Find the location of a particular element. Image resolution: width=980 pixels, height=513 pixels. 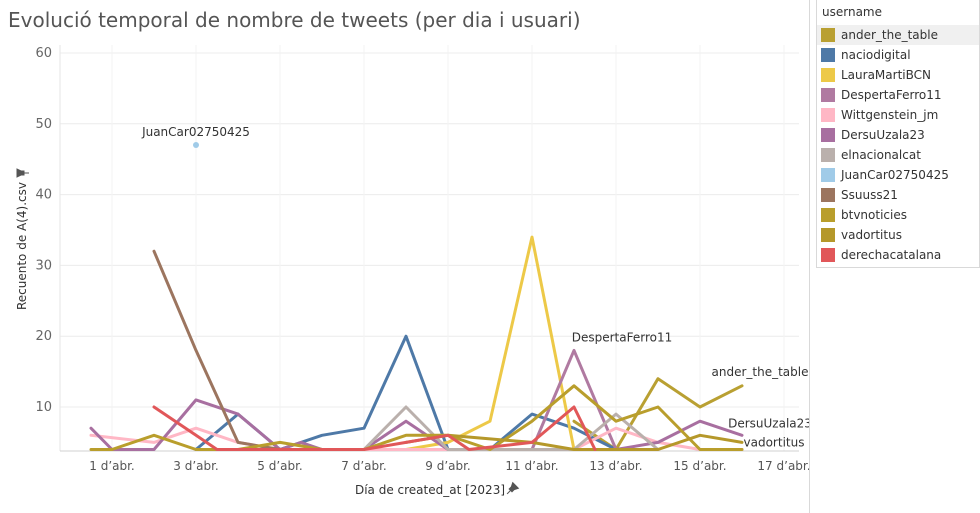

legend-item-Wittgenstein_jm: Wittgenstein_jm is located at coordinates (898, 115).